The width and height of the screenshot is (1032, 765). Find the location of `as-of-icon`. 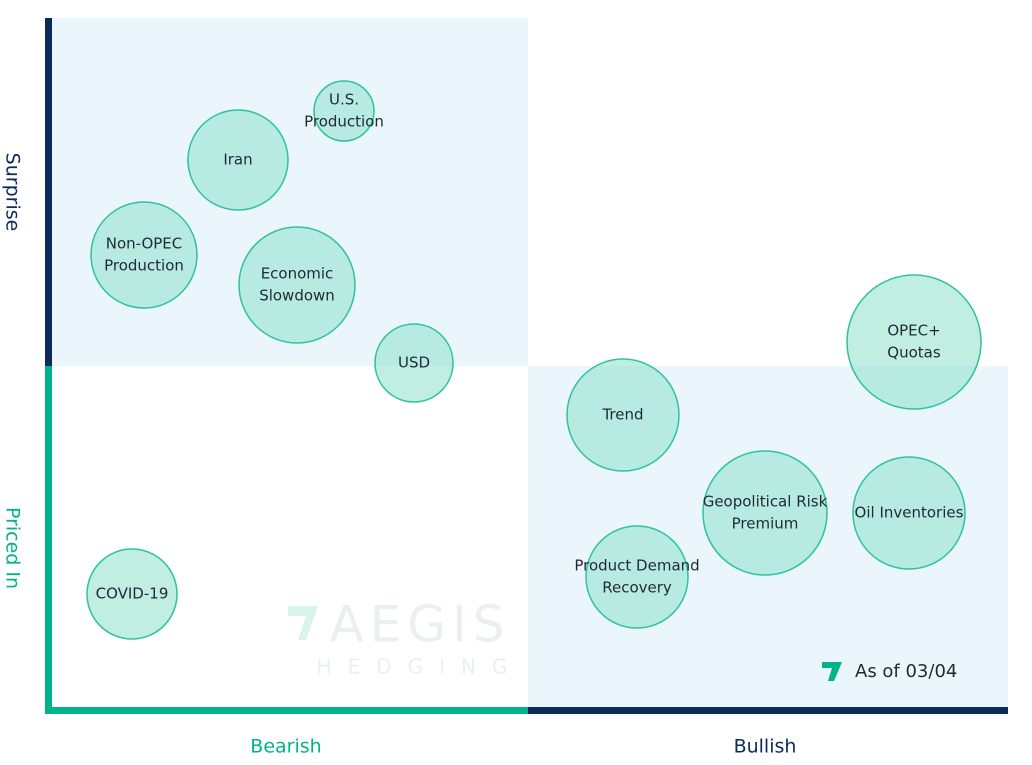

as-of-icon is located at coordinates (832, 671).